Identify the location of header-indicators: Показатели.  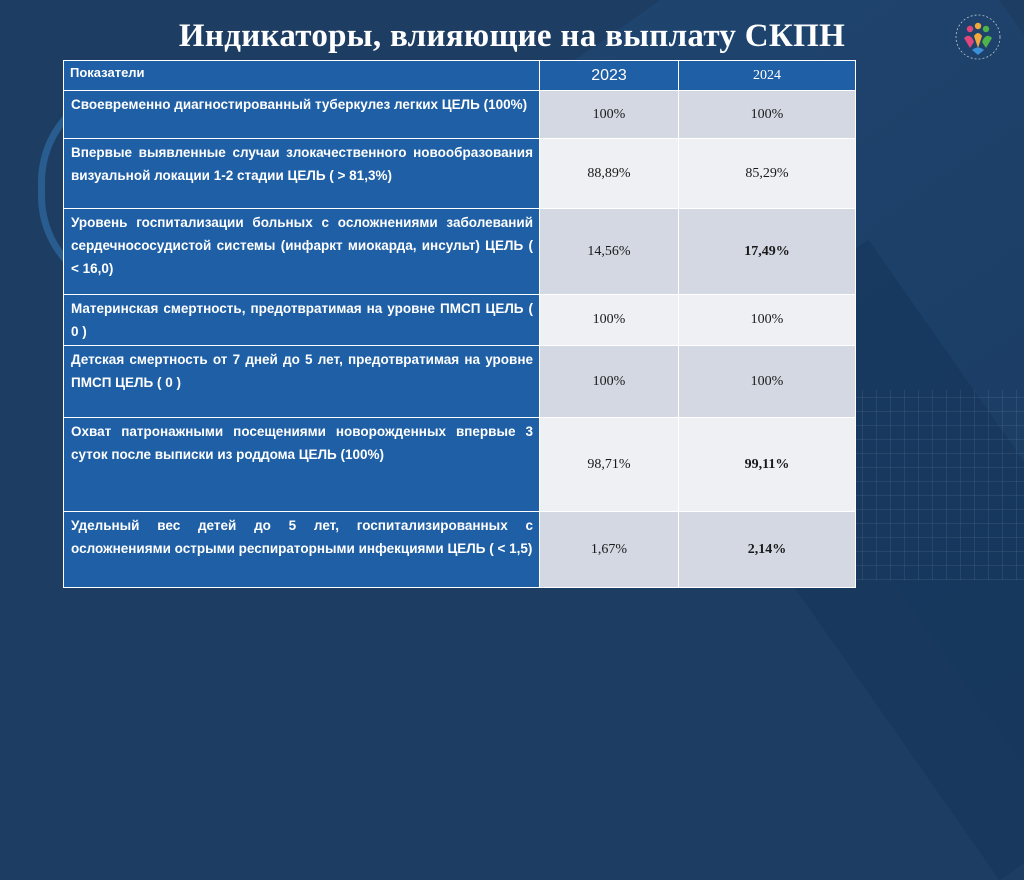
(301, 75).